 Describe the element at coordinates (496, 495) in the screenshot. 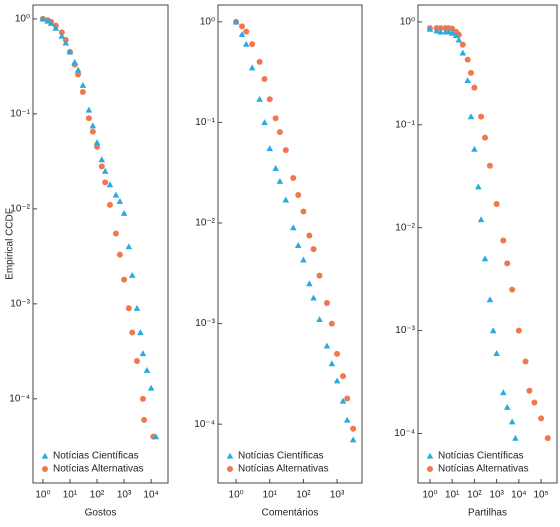

I see `x-tick-label: 10³` at that location.